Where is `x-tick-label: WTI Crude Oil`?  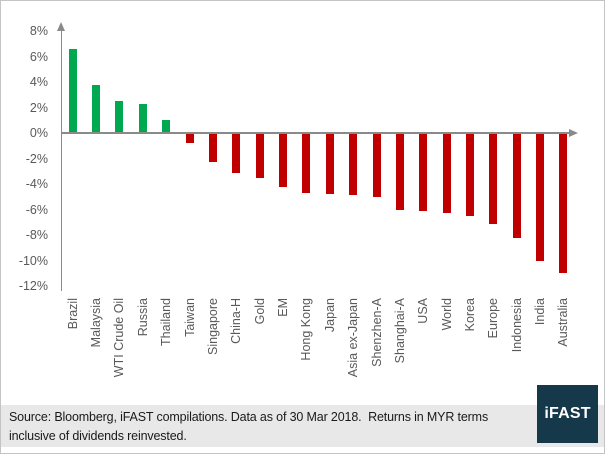
x-tick-label: WTI Crude Oil is located at coordinates (119, 338).